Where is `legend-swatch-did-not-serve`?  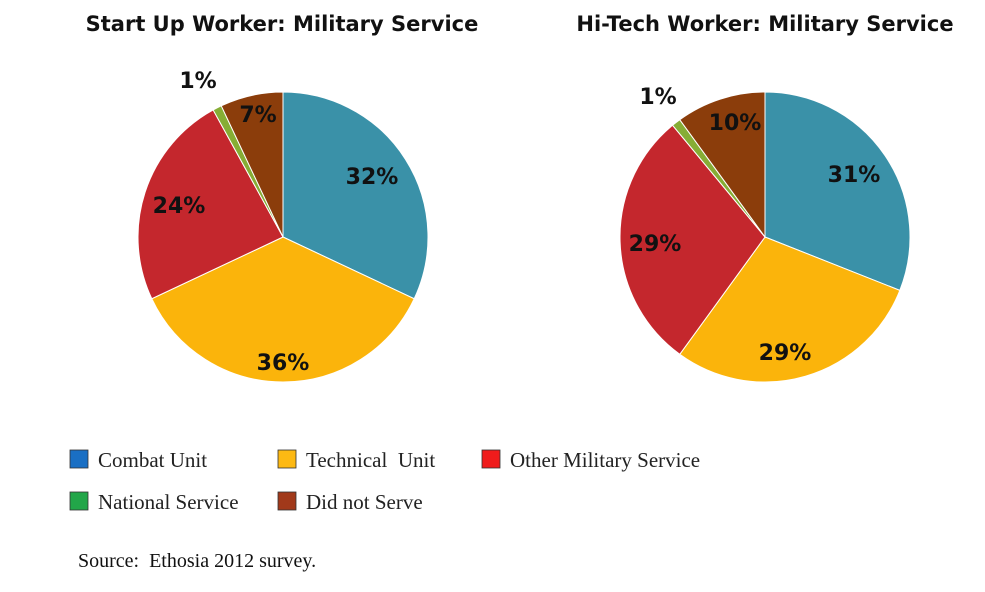
legend-swatch-did-not-serve is located at coordinates (287, 501).